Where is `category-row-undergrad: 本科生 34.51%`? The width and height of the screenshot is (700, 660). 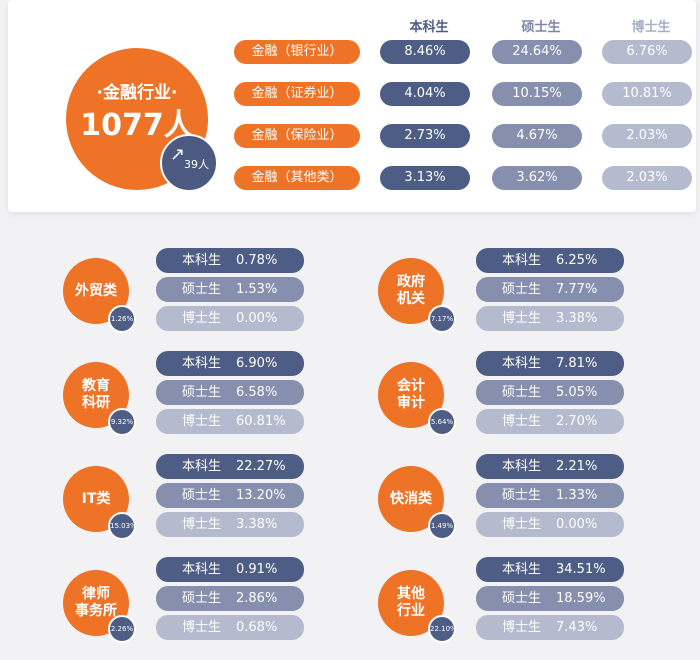
category-row-undergrad: 本科生 34.51% is located at coordinates (550, 569).